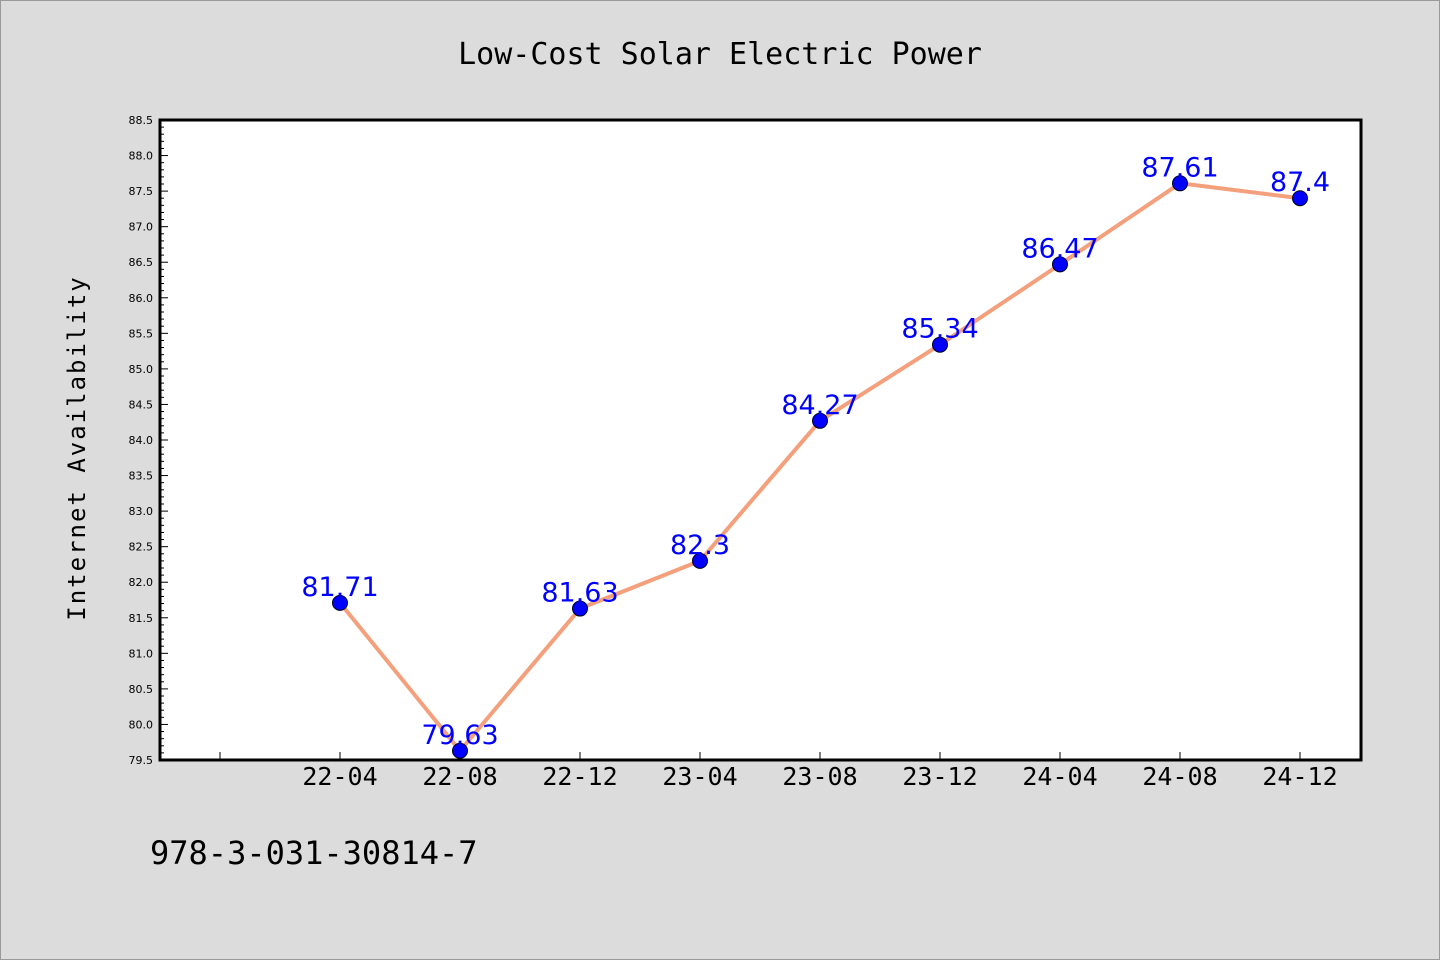 This screenshot has width=1440, height=960. What do you see at coordinates (579, 593) in the screenshot?
I see `data-label: 81.63` at bounding box center [579, 593].